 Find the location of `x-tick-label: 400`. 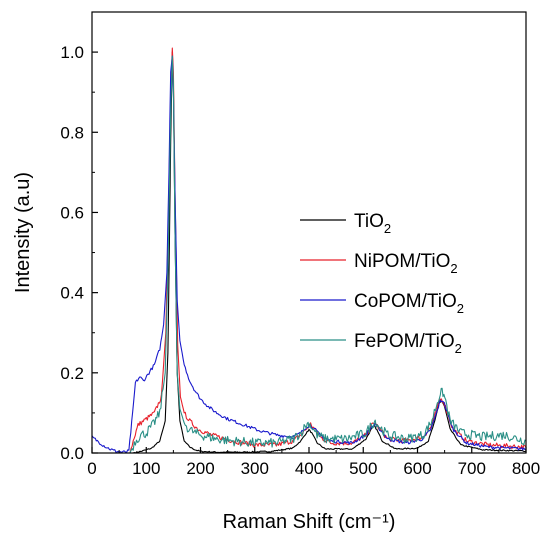

x-tick-label: 400 is located at coordinates (309, 468).